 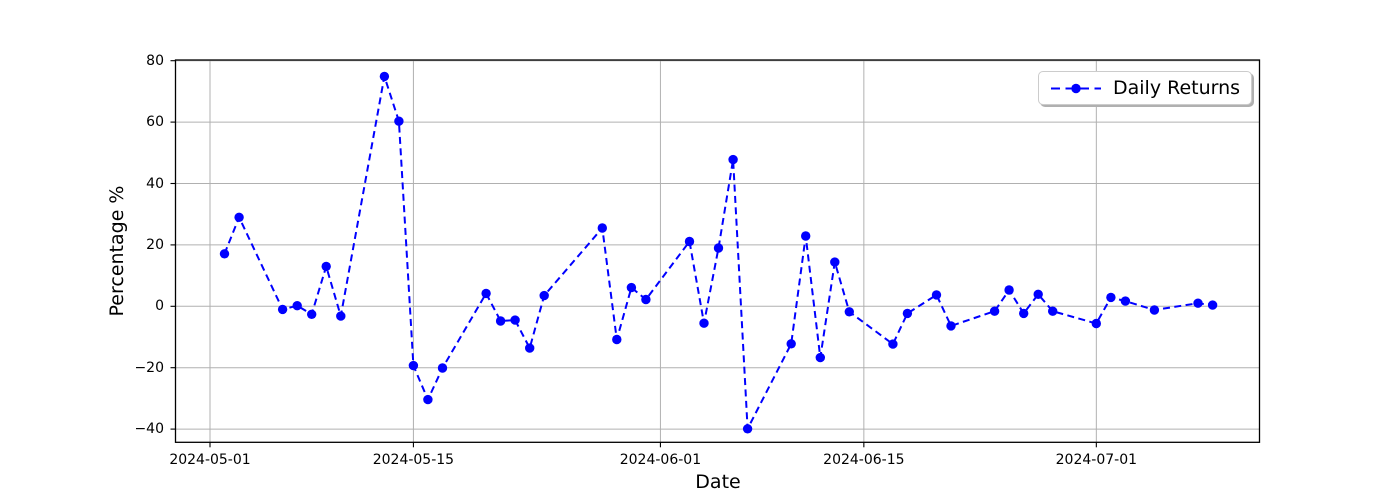 What do you see at coordinates (155, 122) in the screenshot?
I see `y-tick-label: 60` at bounding box center [155, 122].